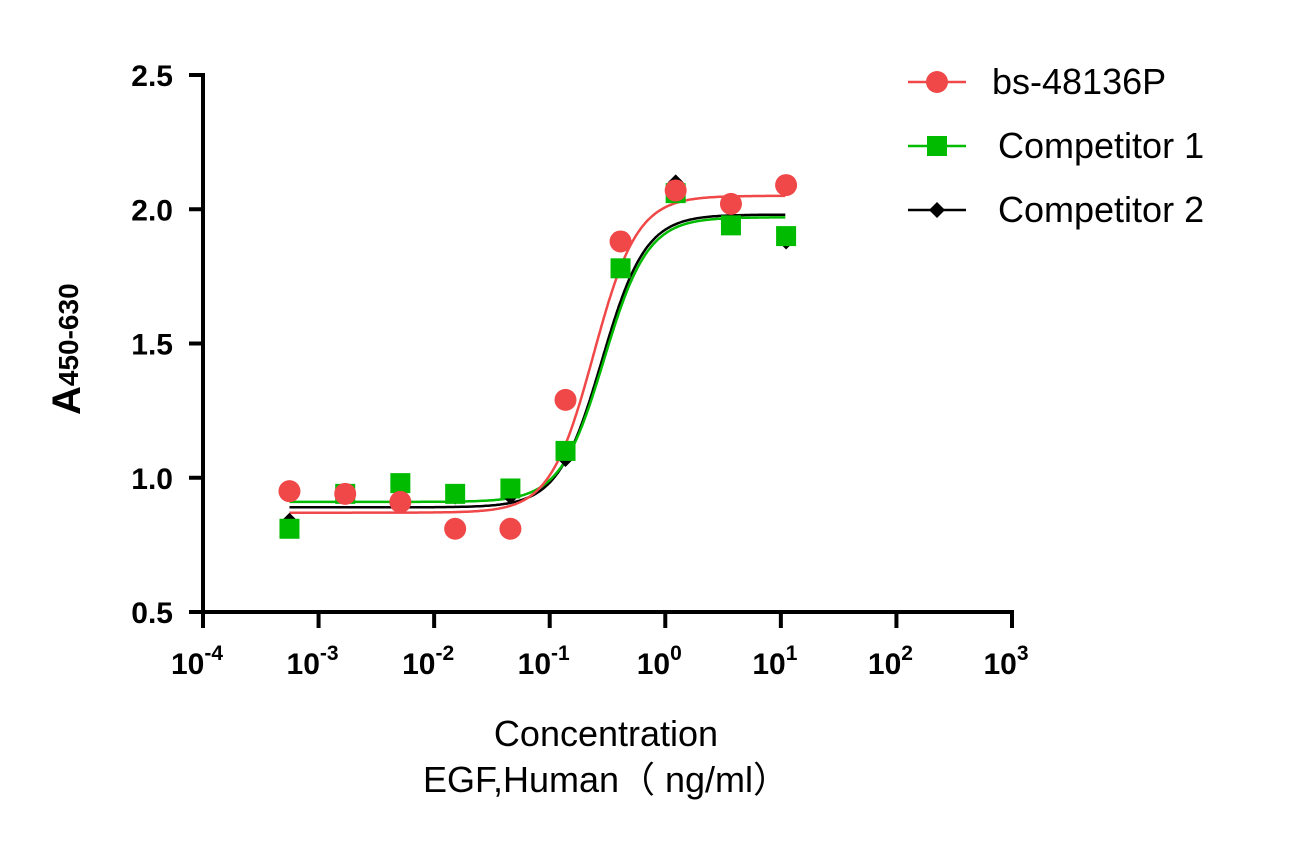 This screenshot has height=846, width=1292. I want to click on y-tick-label: 2.5, so click(152, 76).